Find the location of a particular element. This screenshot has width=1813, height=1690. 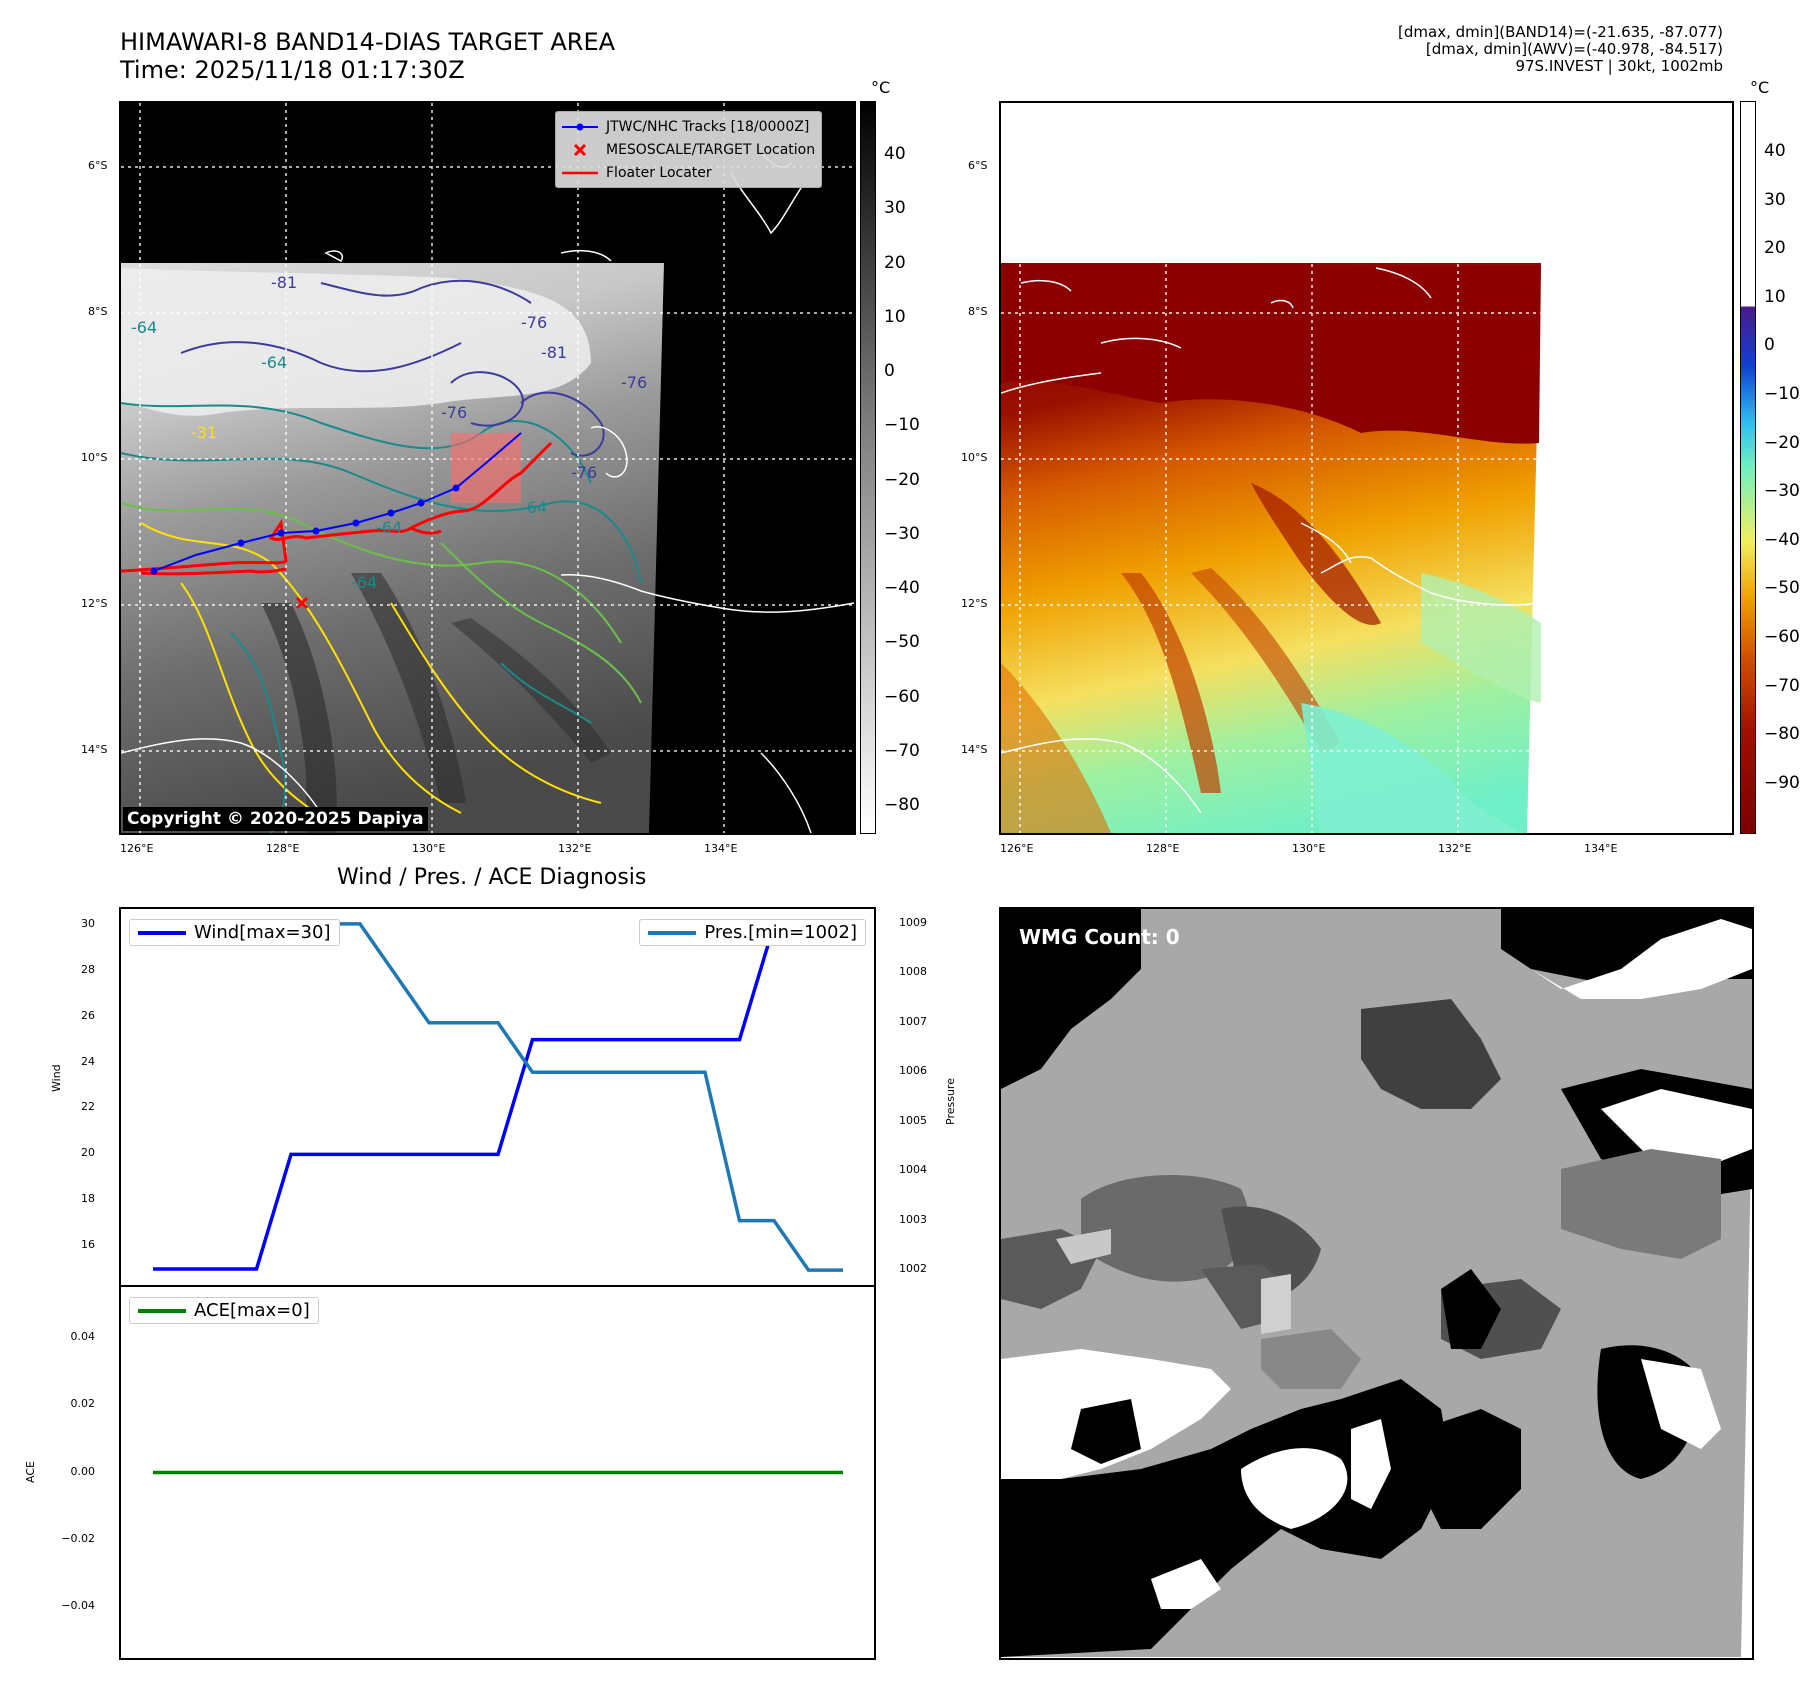

awv-colorbar-tick: 20 is located at coordinates (1775, 248).